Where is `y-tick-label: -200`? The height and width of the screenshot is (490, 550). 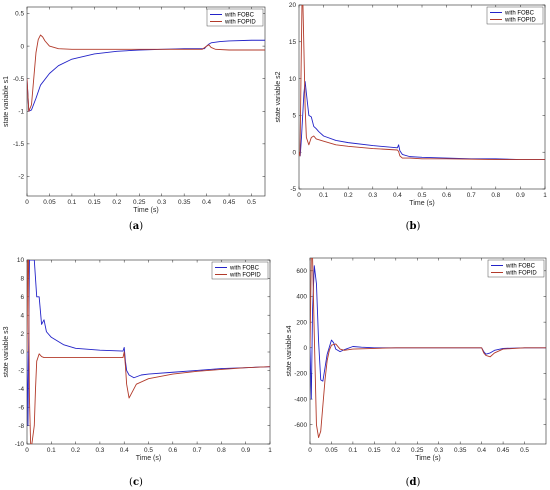 y-tick-label: -200 is located at coordinates (300, 374).